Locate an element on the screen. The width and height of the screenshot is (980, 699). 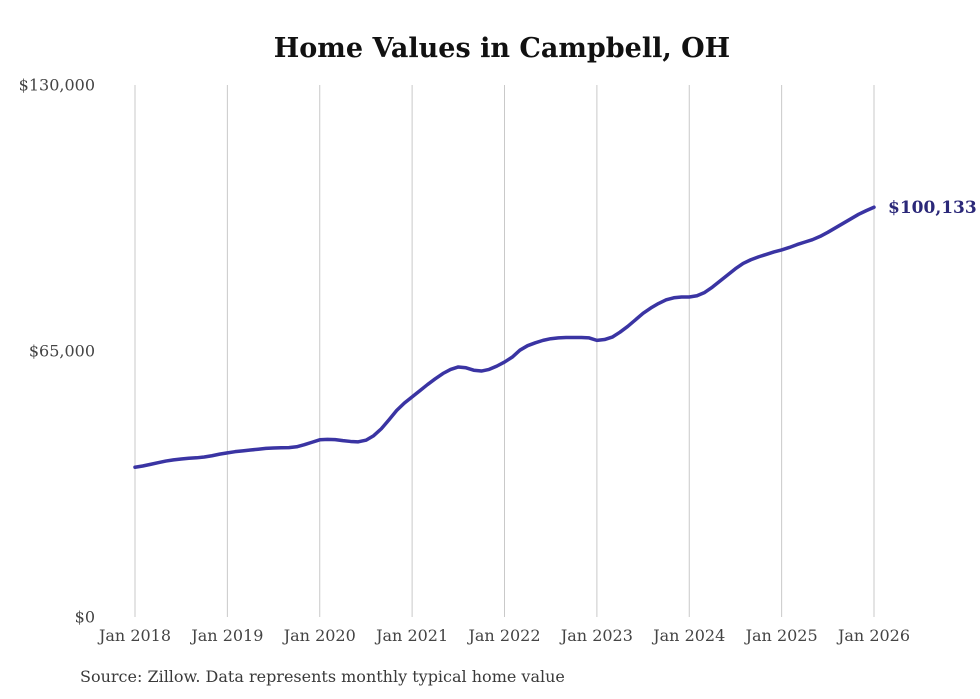
y-tick-label-0: $0 is located at coordinates (85, 617).